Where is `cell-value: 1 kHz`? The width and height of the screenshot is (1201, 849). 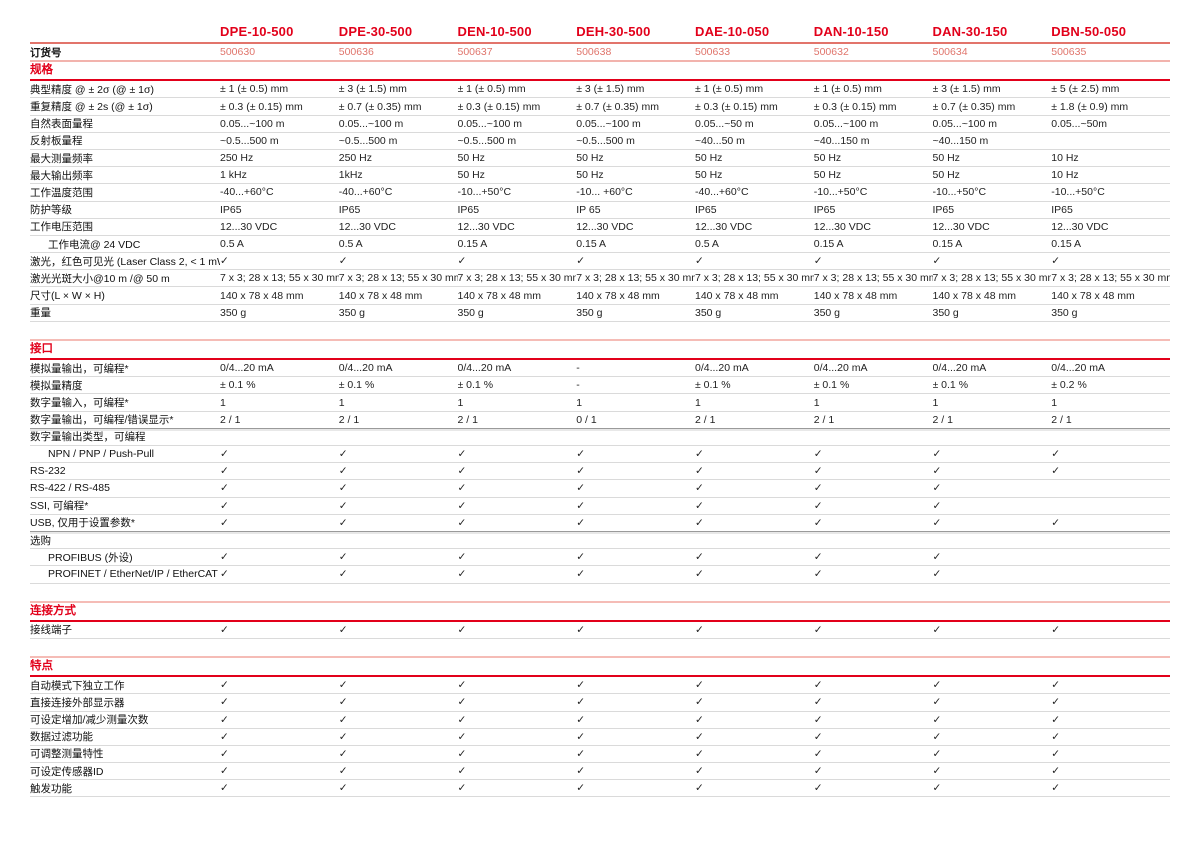
cell-value: 1 kHz is located at coordinates (233, 175).